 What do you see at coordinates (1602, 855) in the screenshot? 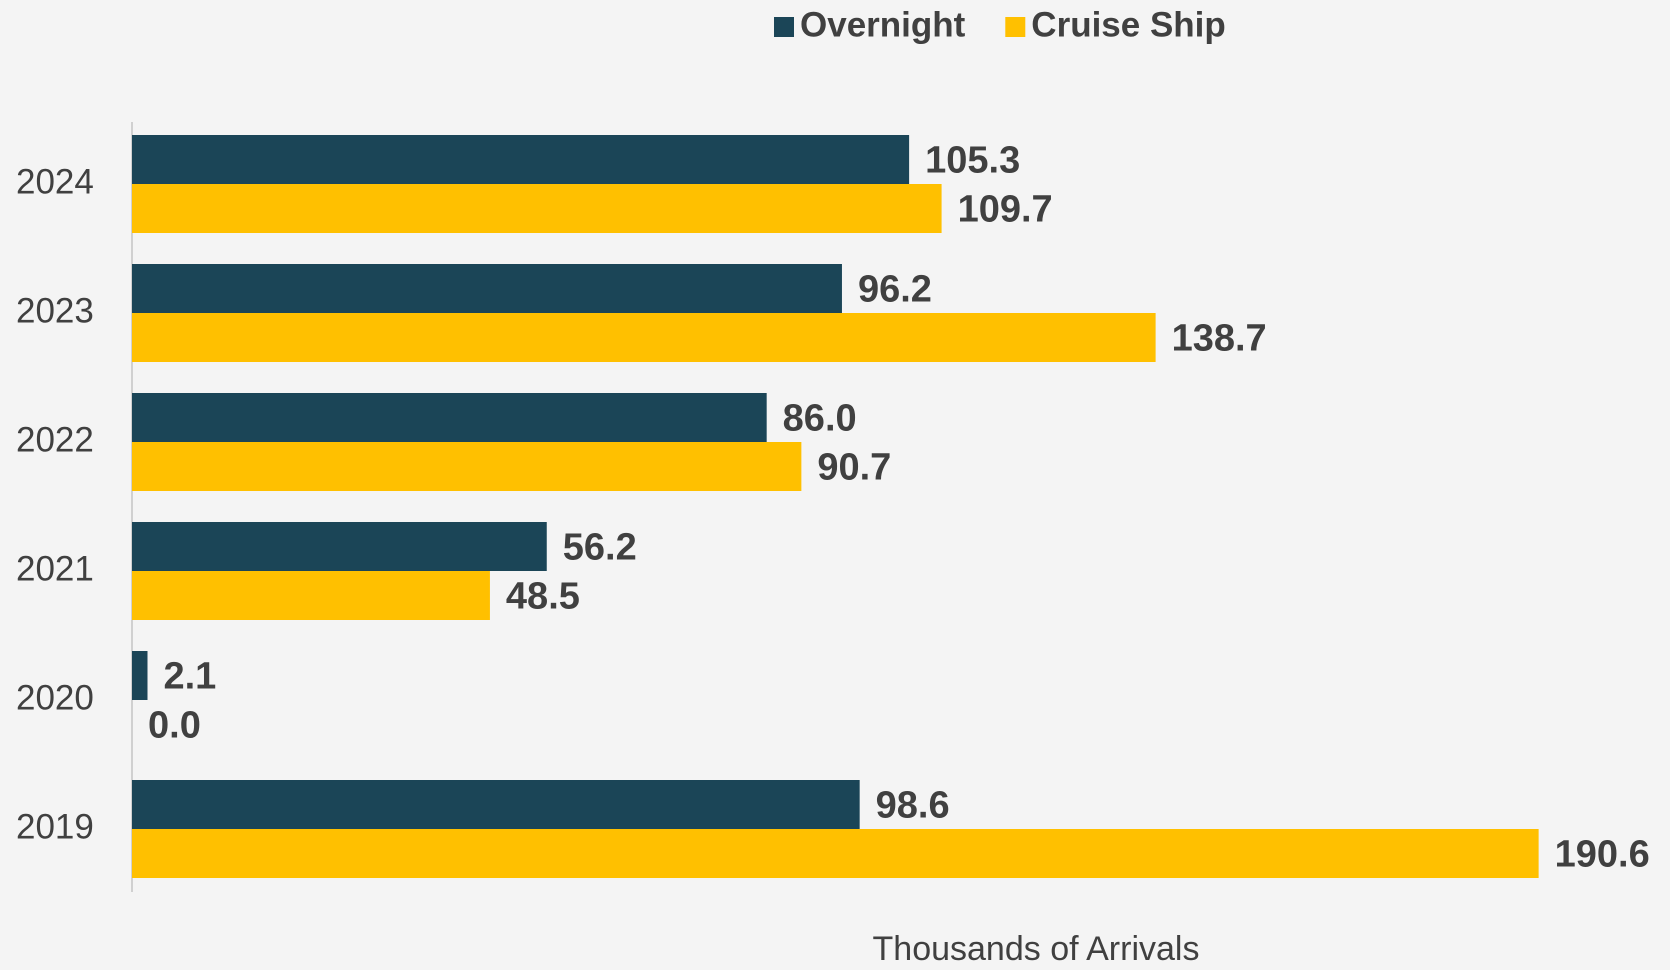
I see `data-label: 190.6` at bounding box center [1602, 855].